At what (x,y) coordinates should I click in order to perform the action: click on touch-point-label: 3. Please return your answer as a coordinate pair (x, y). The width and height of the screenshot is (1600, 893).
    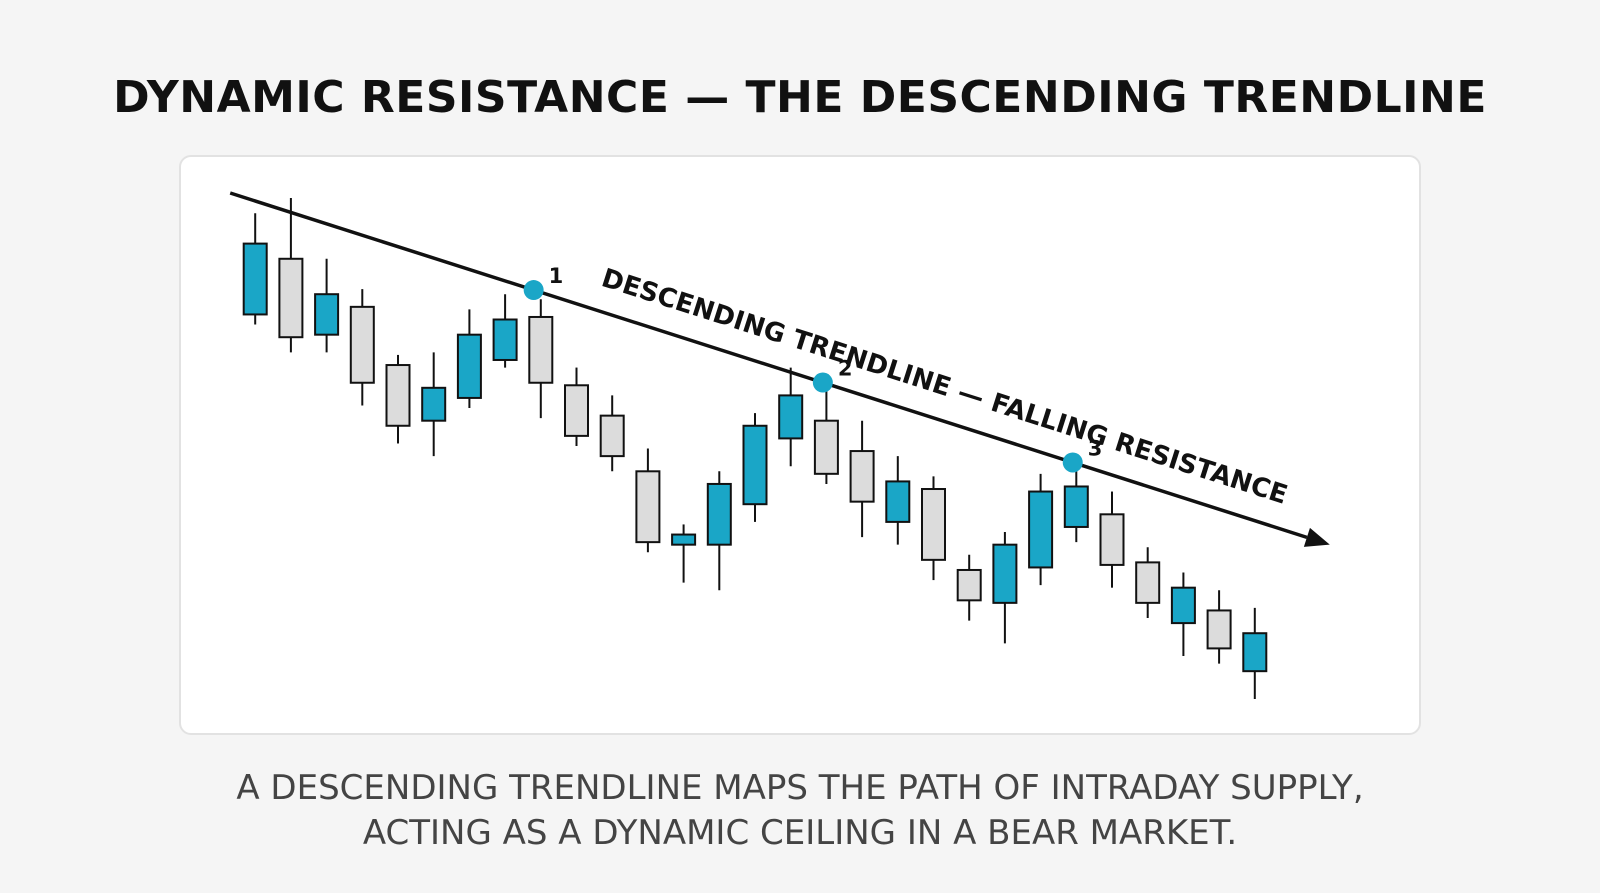
    Looking at the image, I should click on (1095, 448).